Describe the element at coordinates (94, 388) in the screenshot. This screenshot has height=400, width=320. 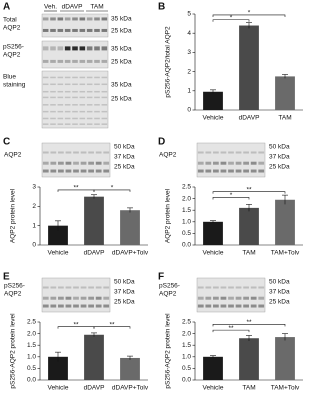
I see `x-tick-label: dDAVP` at that location.